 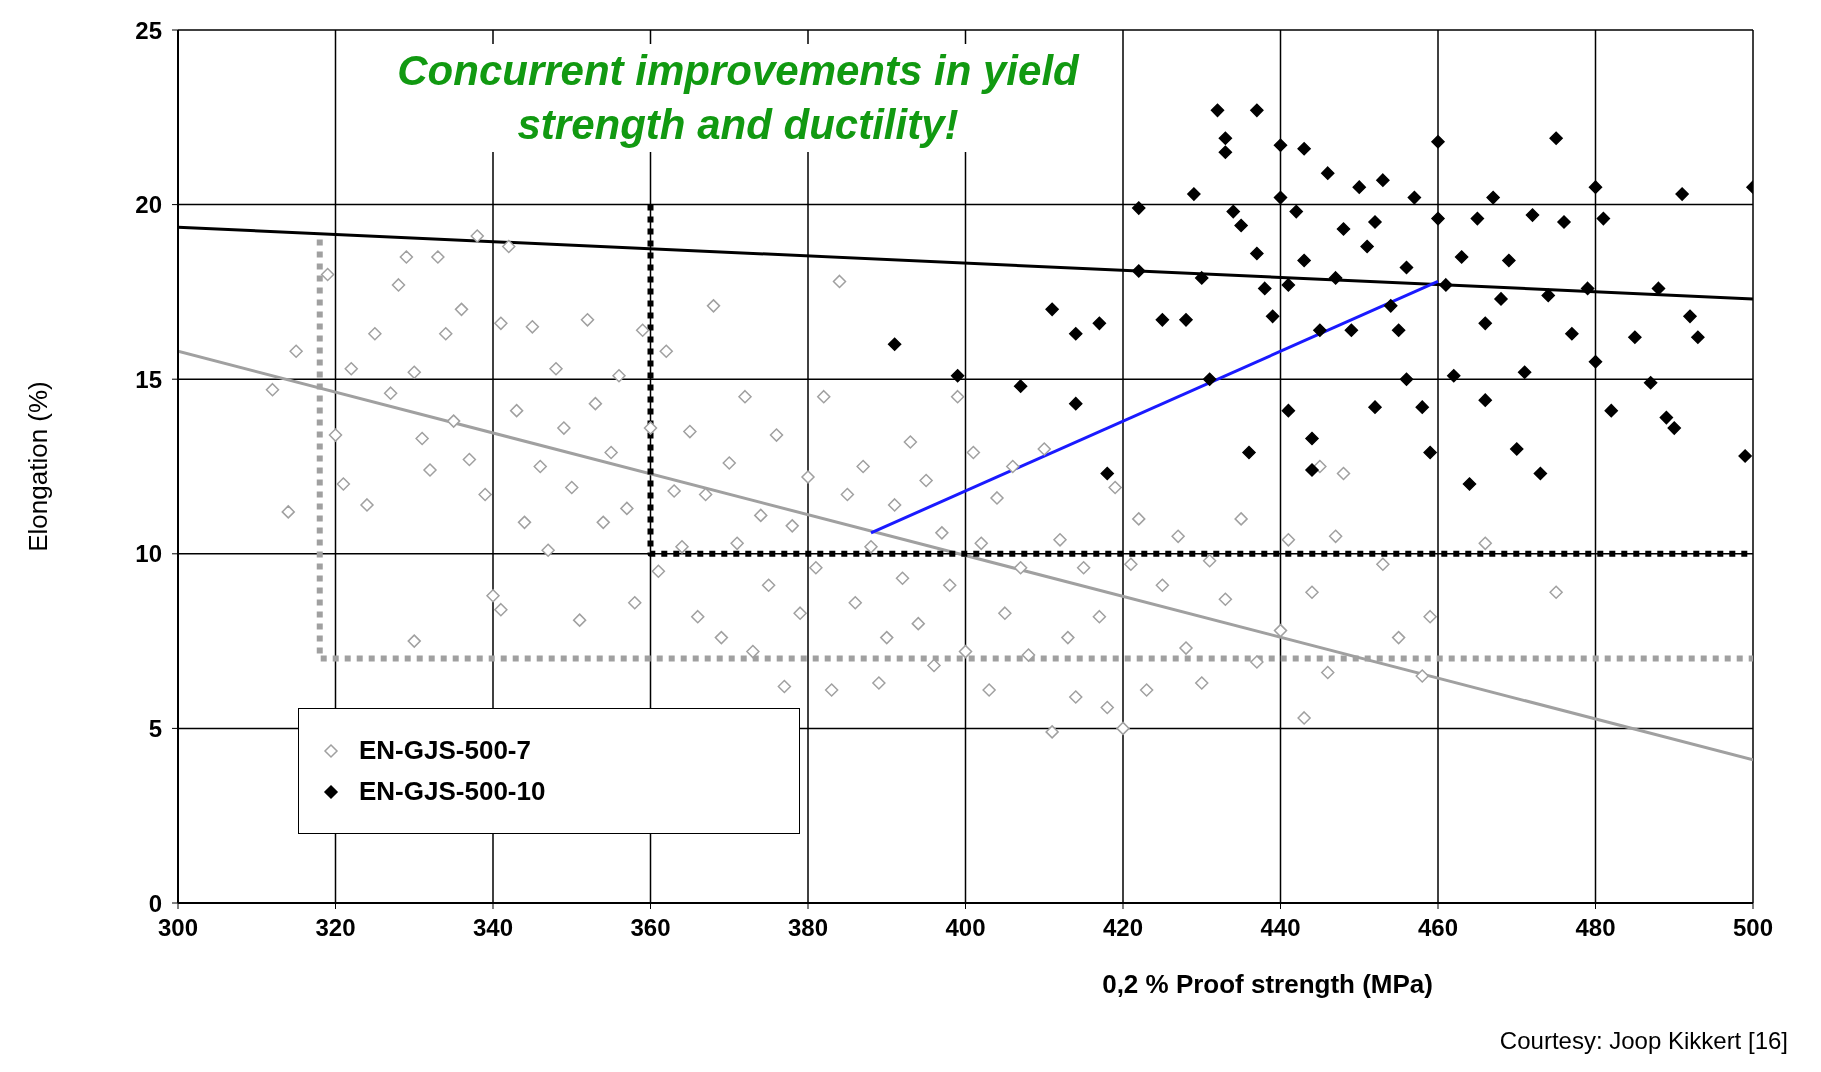 I want to click on x-axis-title: 0,2 % Proof strength (MPa), so click(x=1267, y=984).